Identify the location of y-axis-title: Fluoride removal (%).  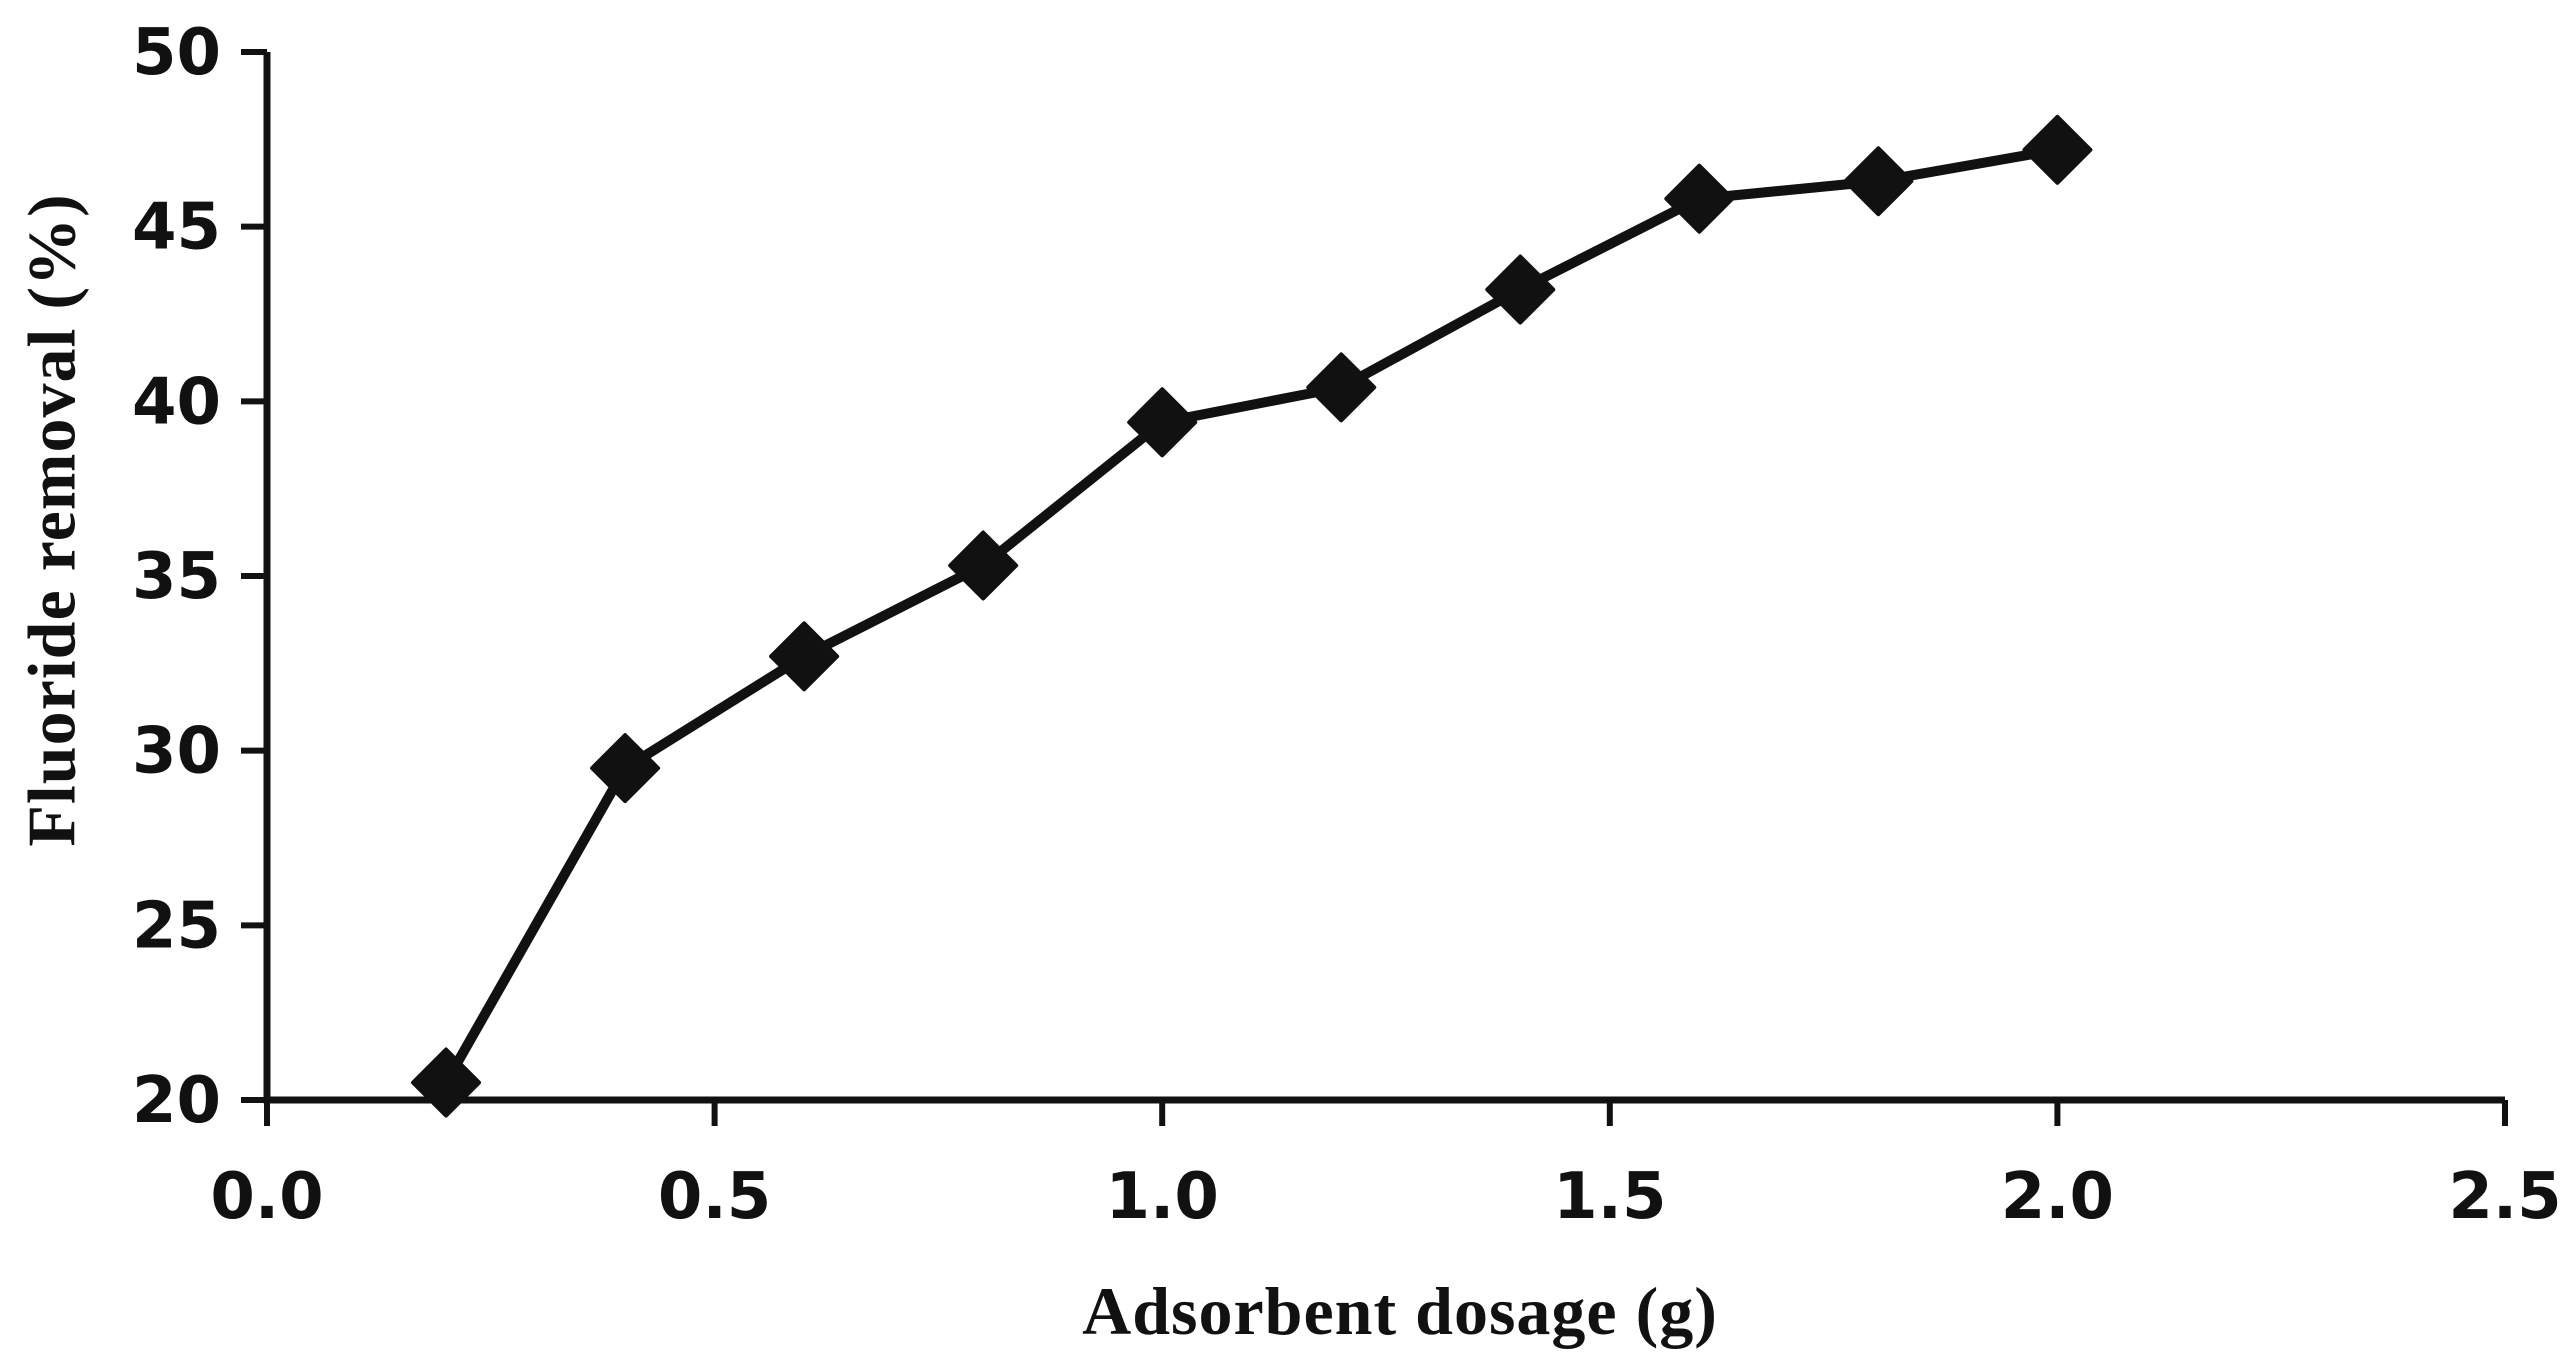
(51, 520).